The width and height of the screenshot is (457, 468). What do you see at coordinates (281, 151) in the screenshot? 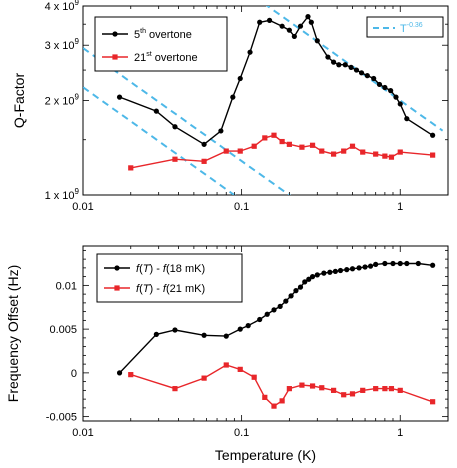
I see `series-2-line` at bounding box center [281, 151].